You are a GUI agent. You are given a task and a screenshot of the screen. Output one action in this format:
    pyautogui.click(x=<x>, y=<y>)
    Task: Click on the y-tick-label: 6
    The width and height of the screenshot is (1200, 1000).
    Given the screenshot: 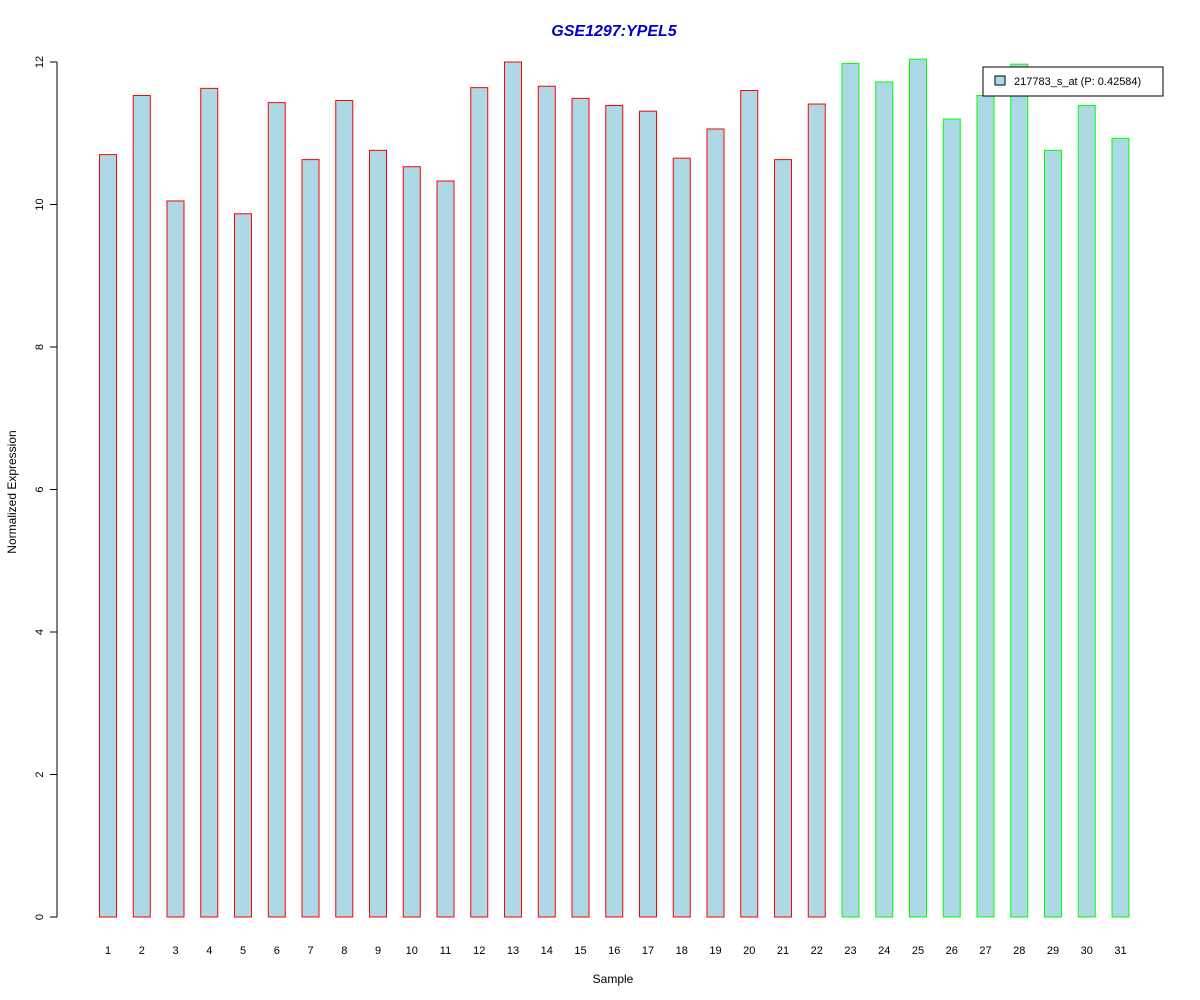 What is the action you would take?
    pyautogui.click(x=40, y=489)
    